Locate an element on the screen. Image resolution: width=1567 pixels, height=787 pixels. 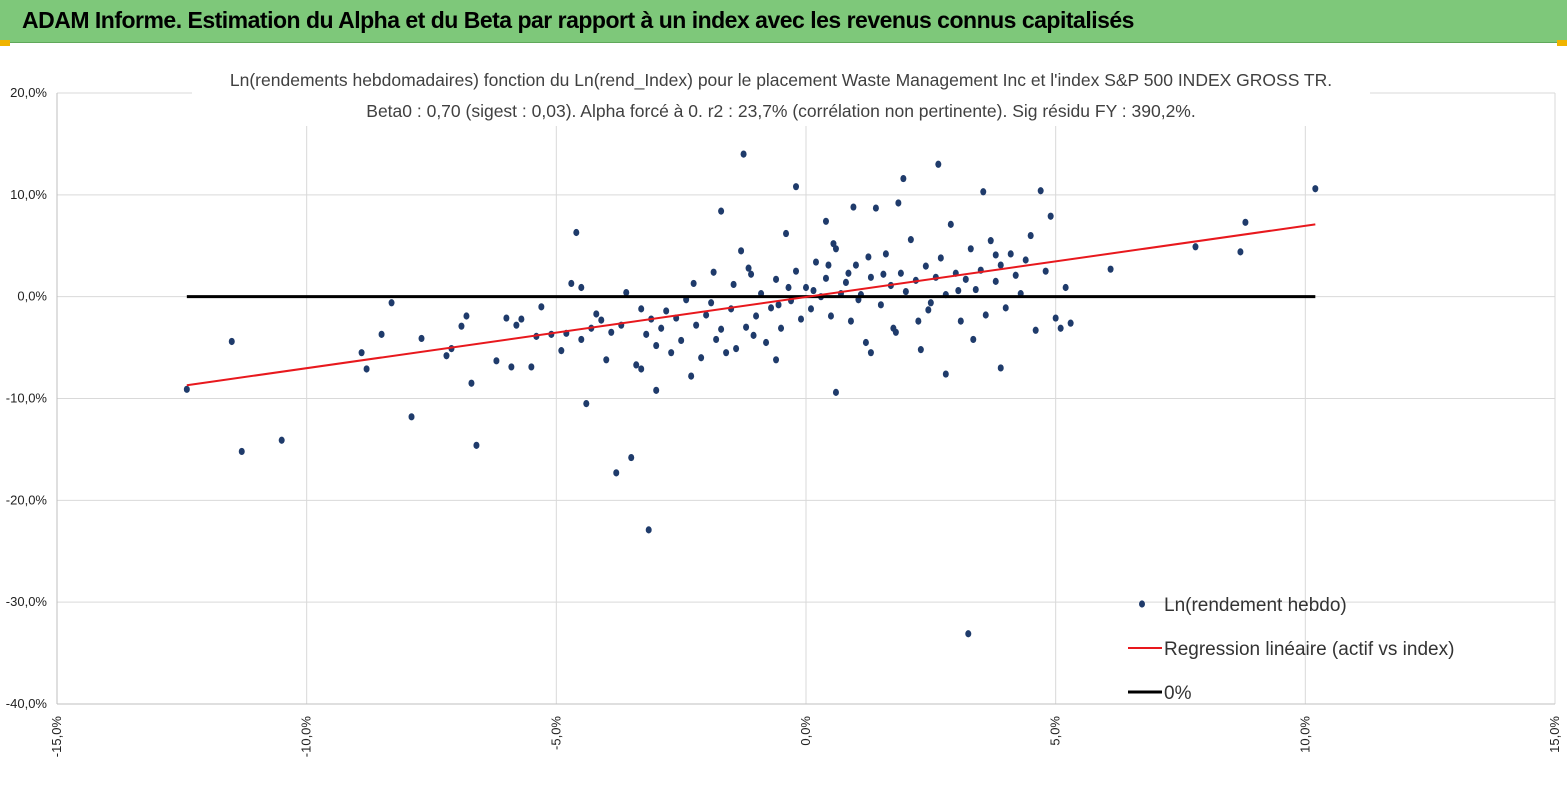
y-tick-label: -30,0% is located at coordinates (27, 601).